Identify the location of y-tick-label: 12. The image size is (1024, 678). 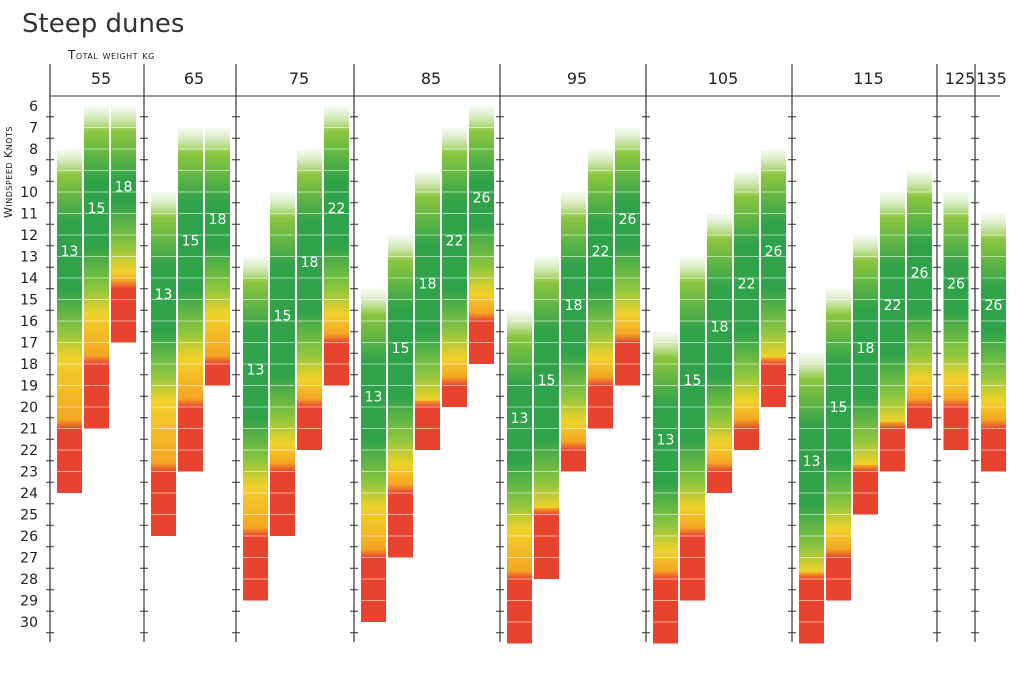
(29, 236).